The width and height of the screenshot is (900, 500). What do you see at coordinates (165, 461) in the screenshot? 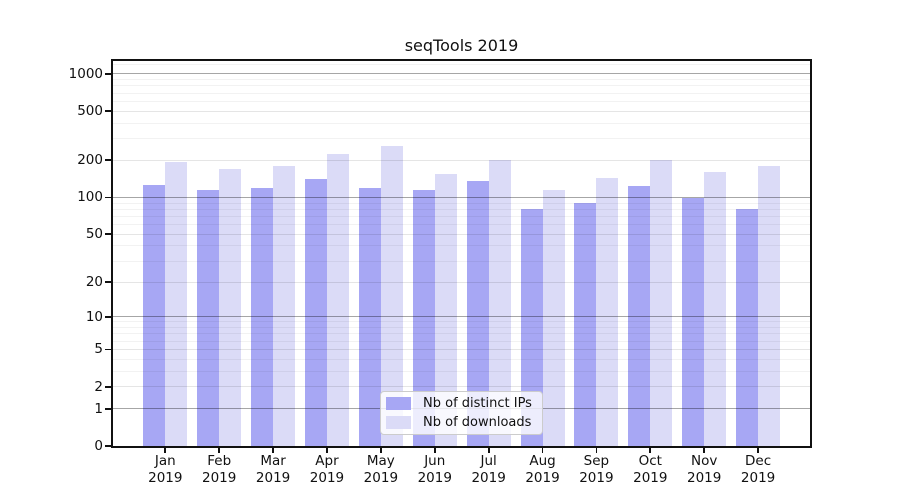
I see `x-tick-month-jan: Jan` at bounding box center [165, 461].